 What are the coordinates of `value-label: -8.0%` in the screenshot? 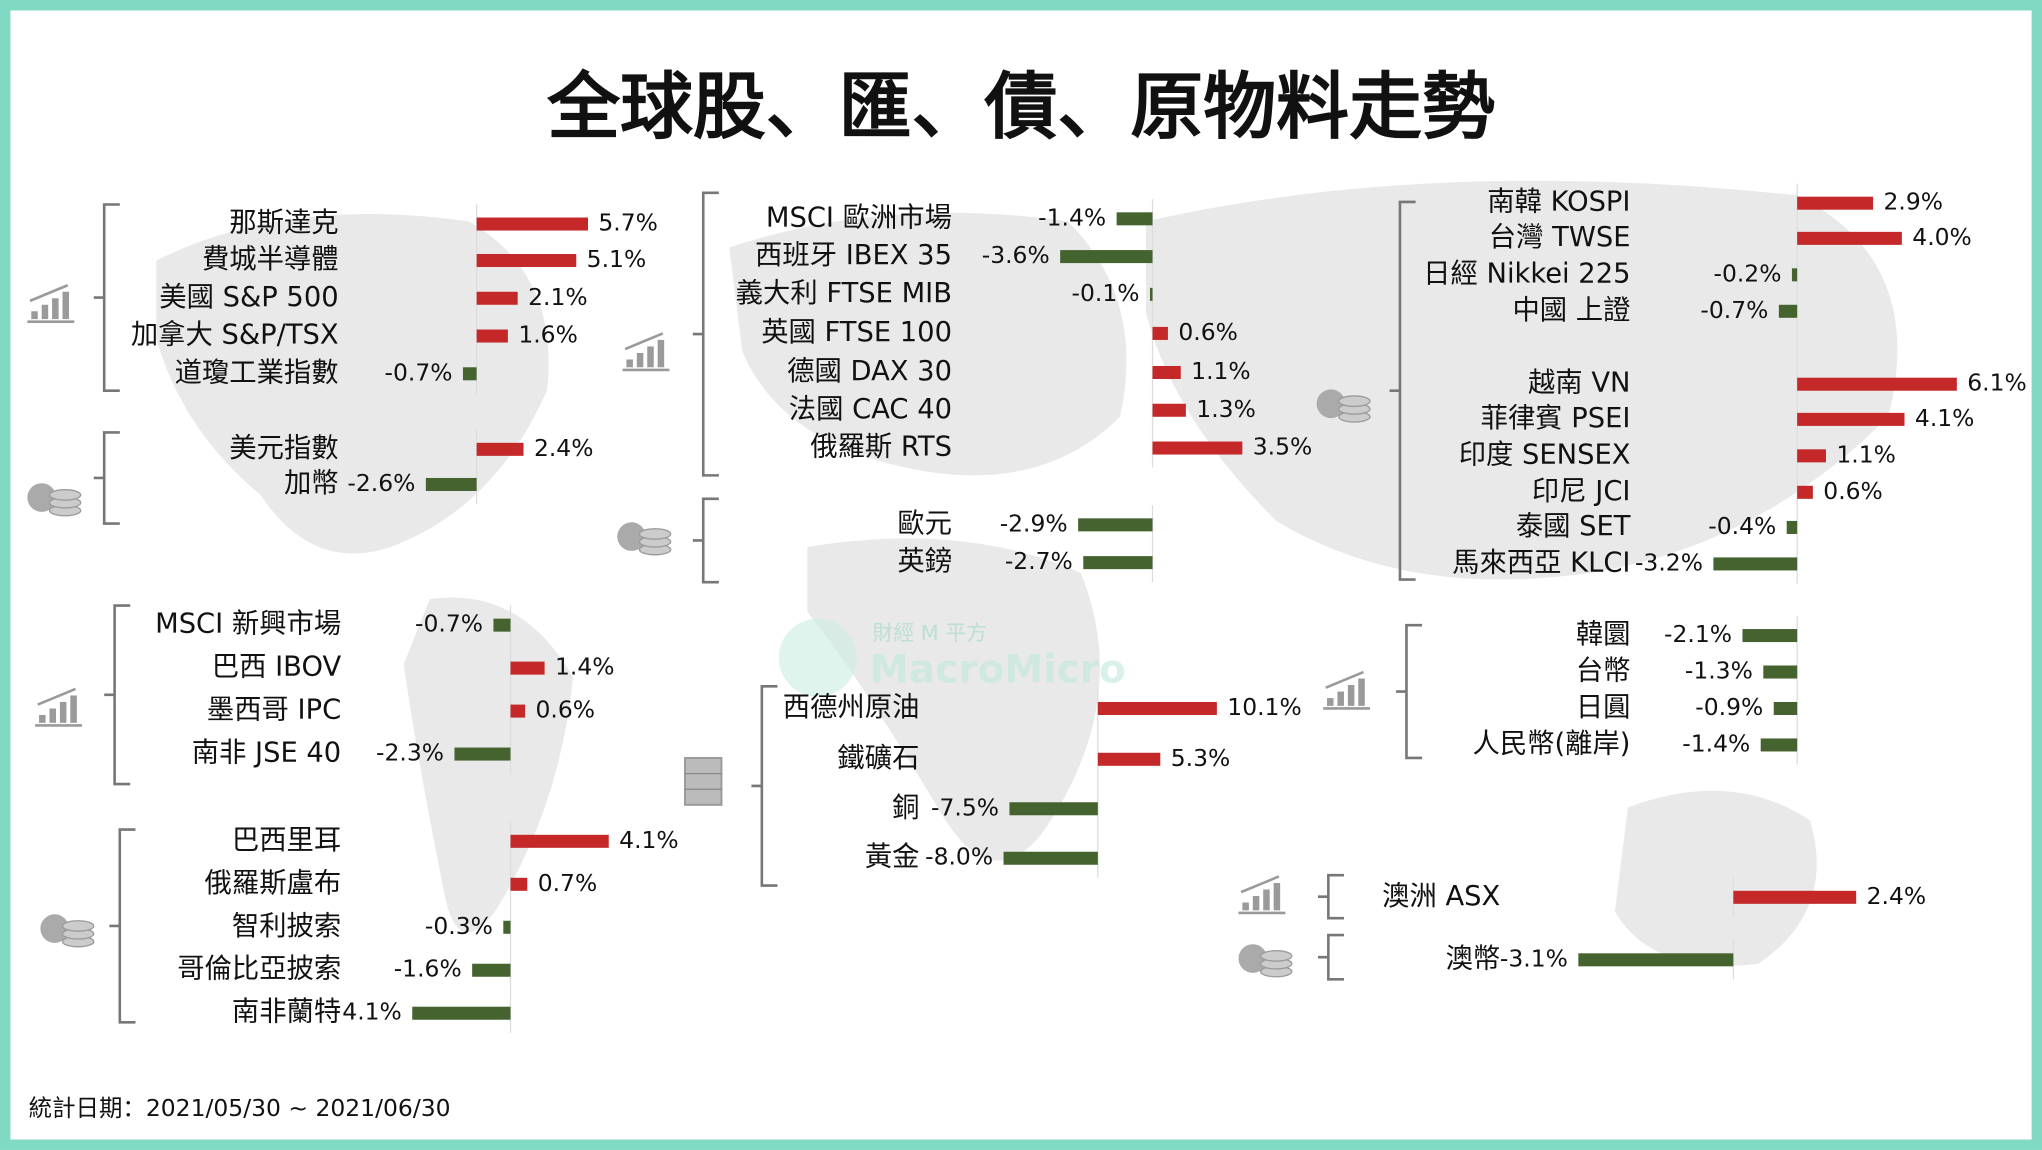 It's located at (959, 857).